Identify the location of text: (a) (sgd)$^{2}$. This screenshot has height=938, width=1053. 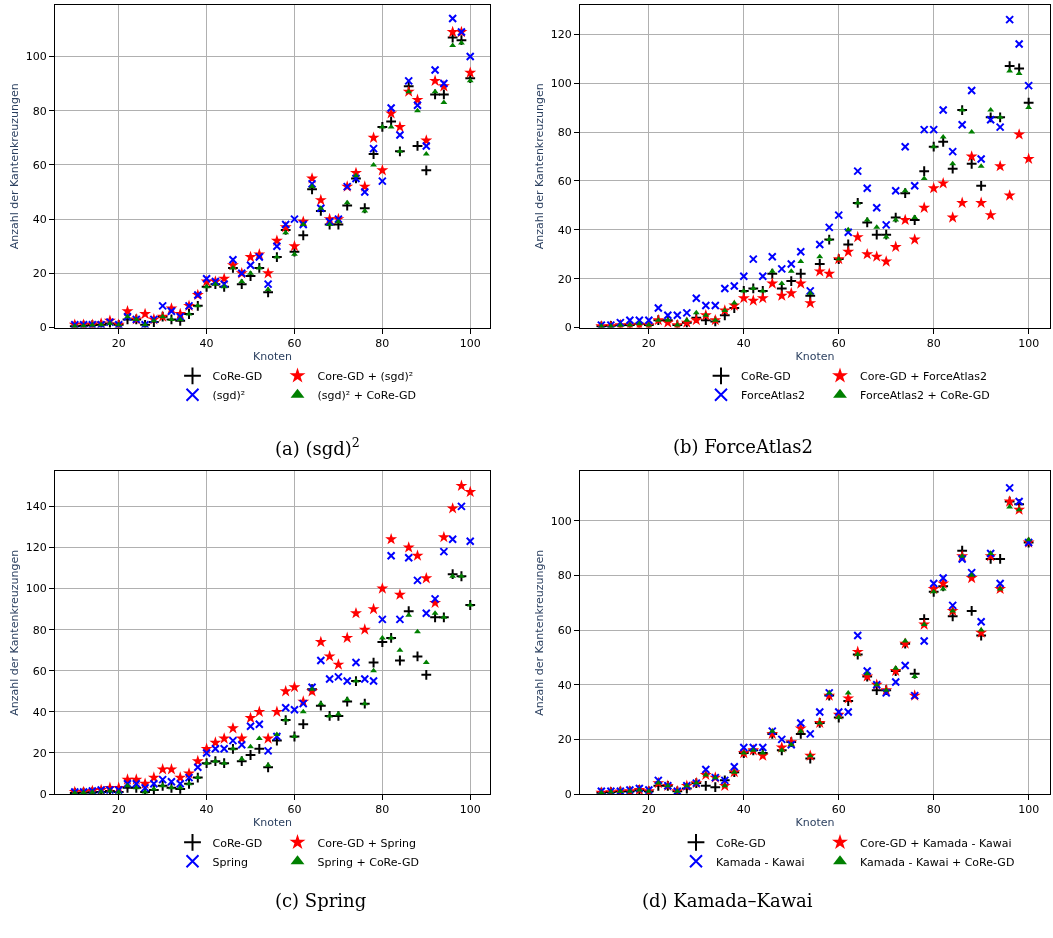
(317, 447).